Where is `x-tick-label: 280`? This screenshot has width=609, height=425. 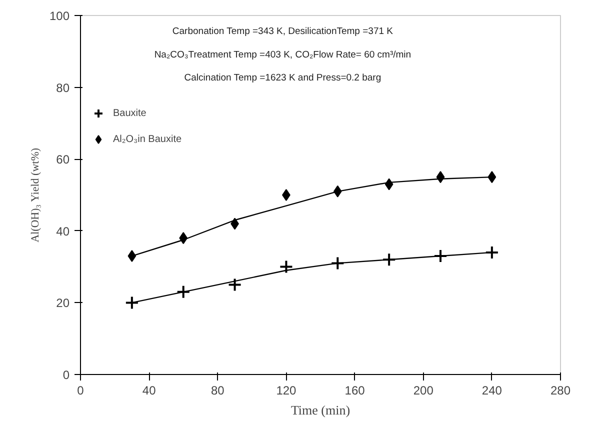 x-tick-label: 280 is located at coordinates (560, 391).